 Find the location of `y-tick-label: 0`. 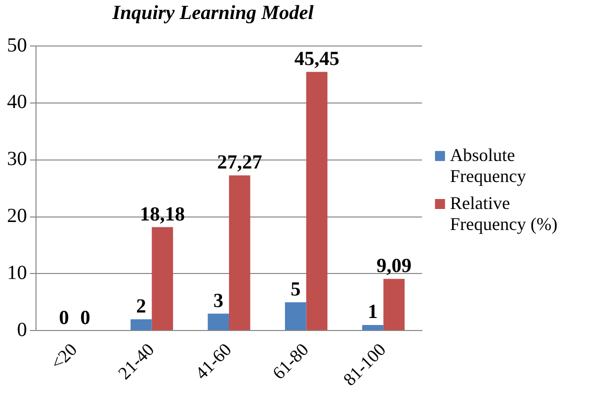

y-tick-label: 0 is located at coordinates (22, 329).